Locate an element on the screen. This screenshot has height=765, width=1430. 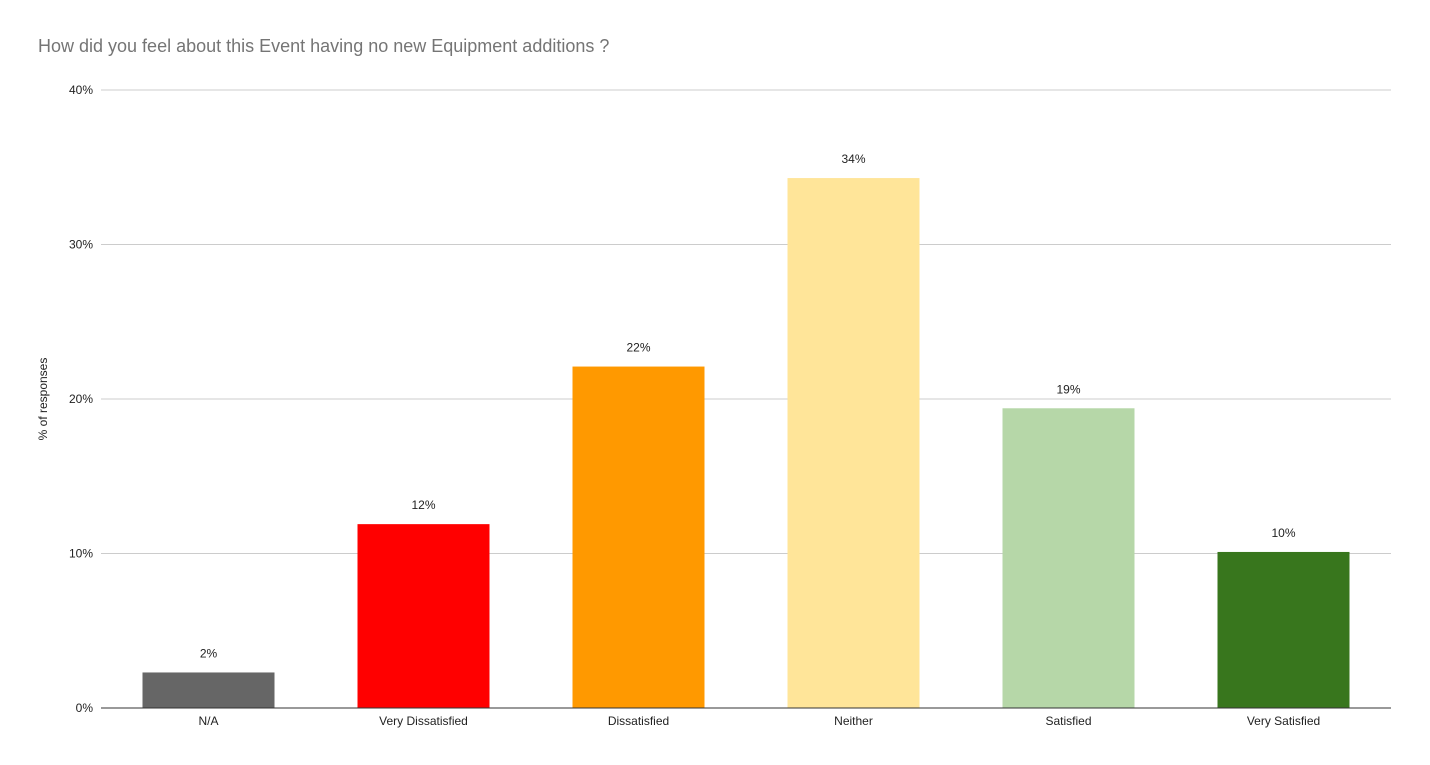
data-label: 34% is located at coordinates (853, 159).